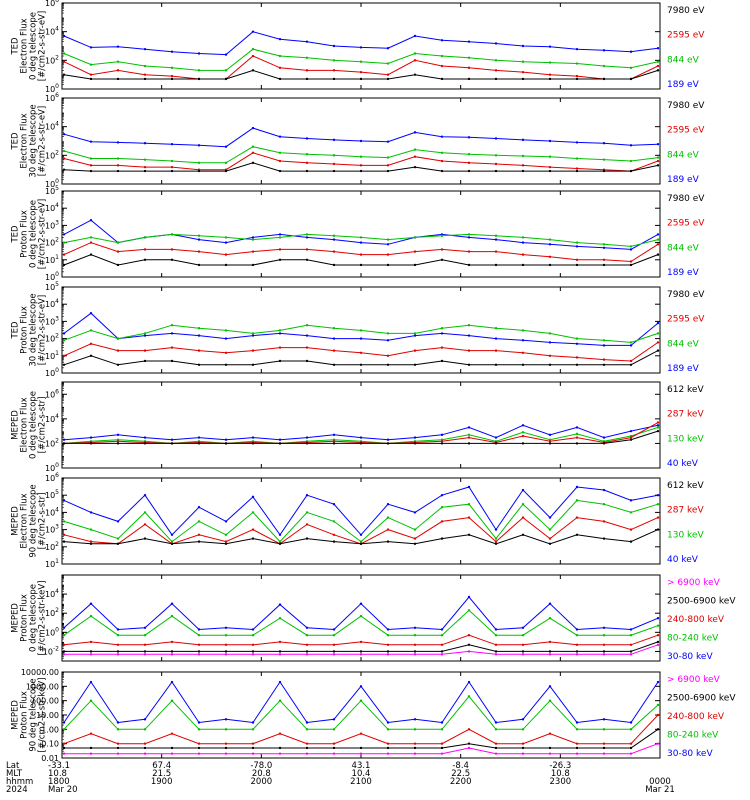 The height and width of the screenshot is (800, 750). I want to click on x-tick-label: 20.8, so click(261, 774).